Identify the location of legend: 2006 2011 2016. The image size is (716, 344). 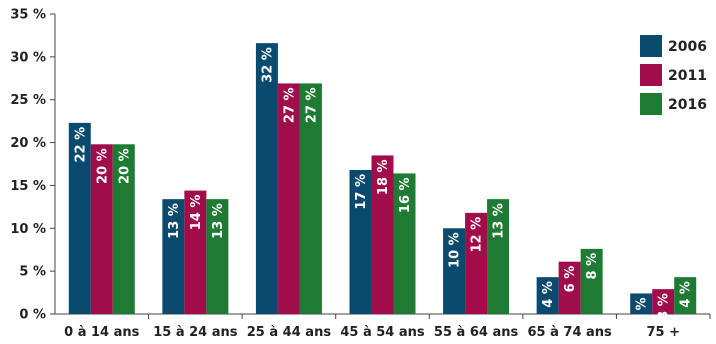
(673, 75).